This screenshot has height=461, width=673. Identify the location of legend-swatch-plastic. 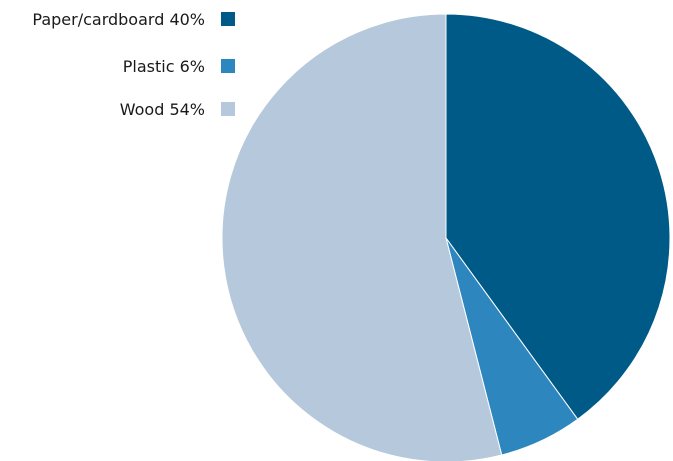
(228, 66).